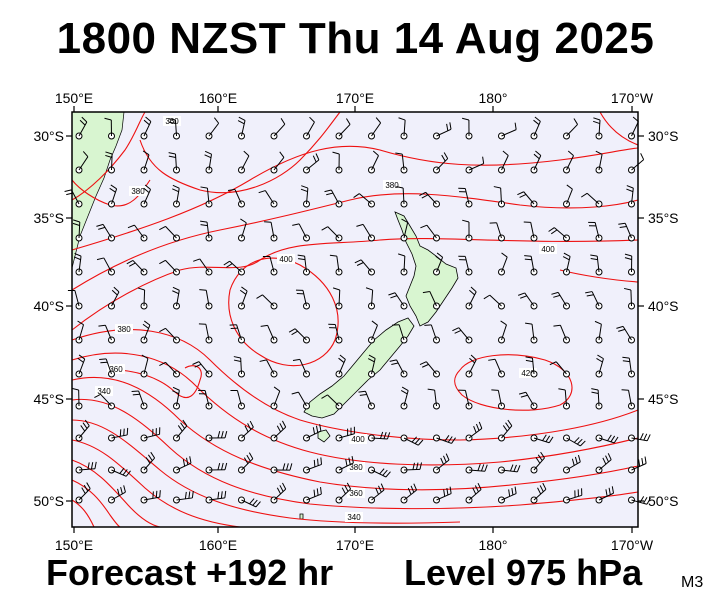 The height and width of the screenshot is (600, 711). What do you see at coordinates (190, 572) in the screenshot?
I see `forecast-label: Forecast +192 hr` at bounding box center [190, 572].